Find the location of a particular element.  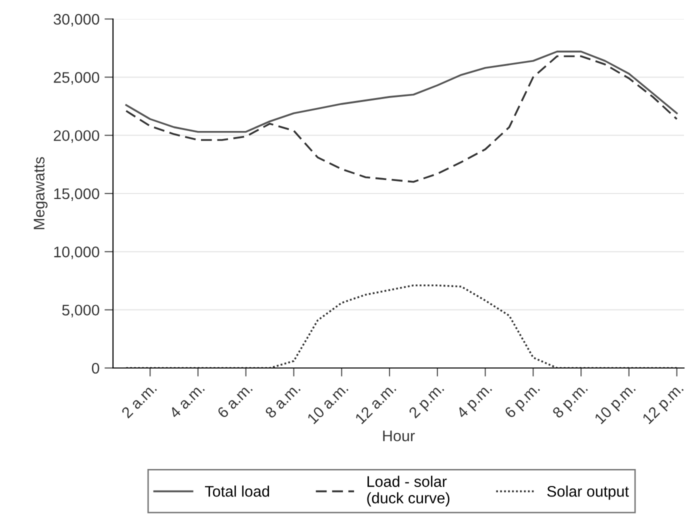

x-tick-label: 2 a.m. is located at coordinates (139, 400).